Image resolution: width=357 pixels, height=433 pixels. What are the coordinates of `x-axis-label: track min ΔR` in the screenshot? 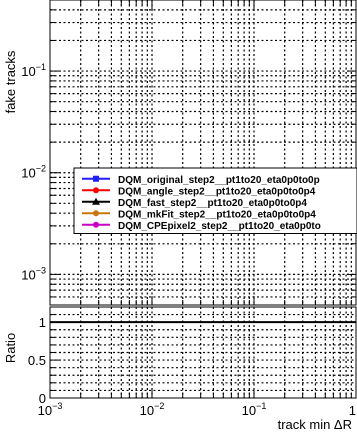 It's located at (315, 424).